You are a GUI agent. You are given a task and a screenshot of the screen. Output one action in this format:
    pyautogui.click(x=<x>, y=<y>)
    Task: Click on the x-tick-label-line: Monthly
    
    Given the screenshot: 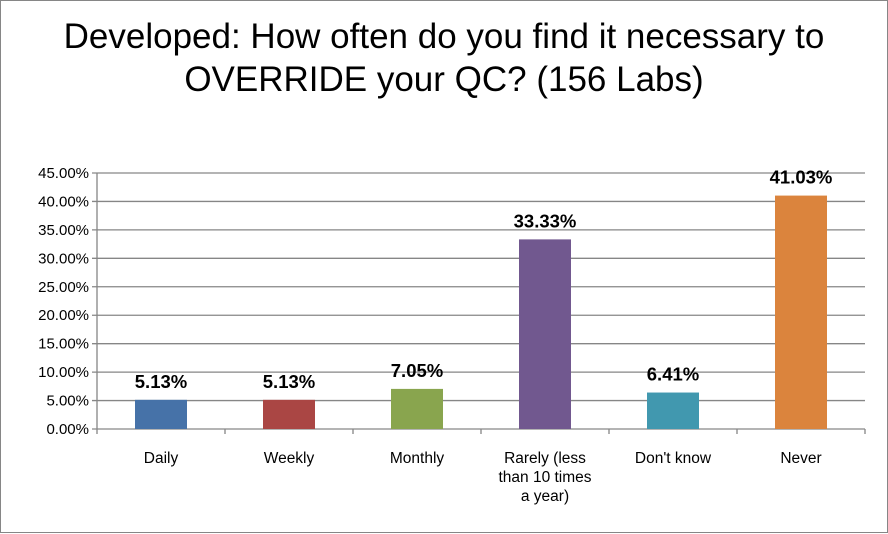 What is the action you would take?
    pyautogui.click(x=417, y=458)
    